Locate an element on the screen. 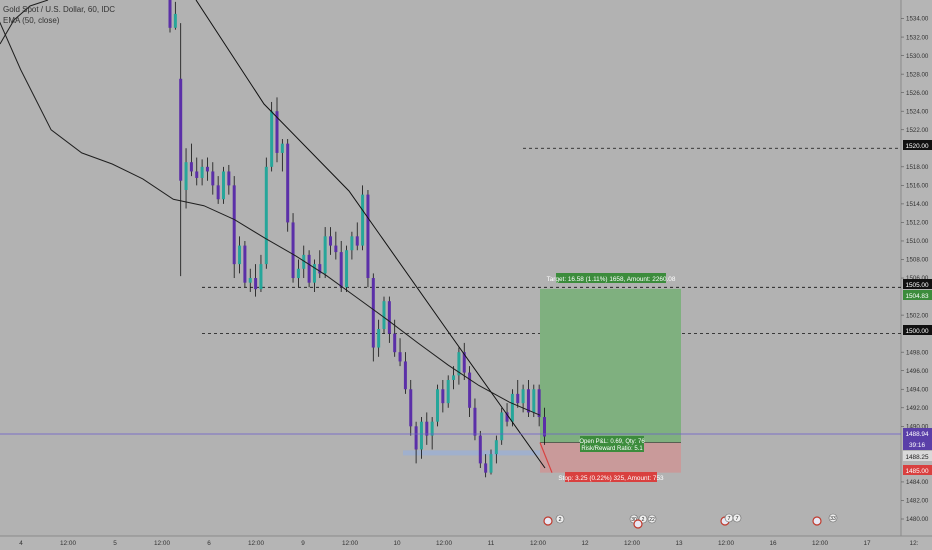 This screenshot has height=550, width=932. symbol-title: Gold Spot / U.S. Dollar, 60, IDC is located at coordinates (59, 9).